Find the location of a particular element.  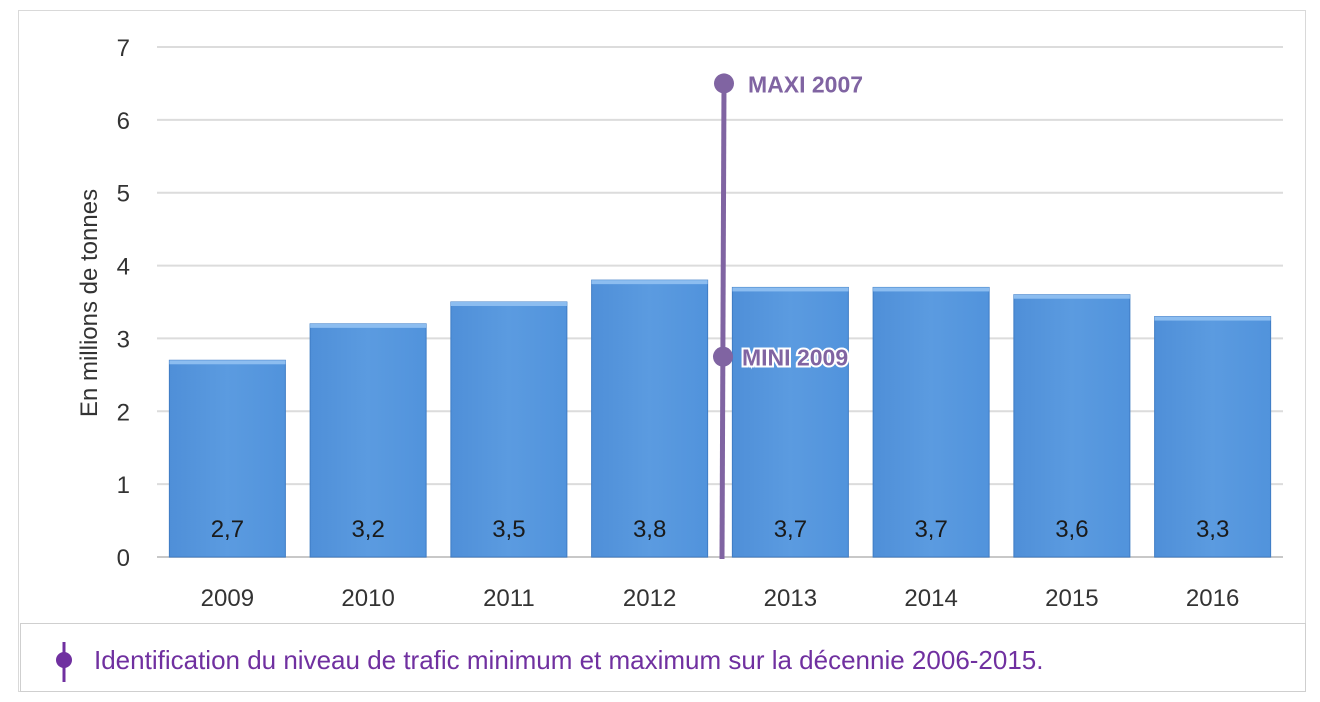

legend-box is located at coordinates (663, 657).